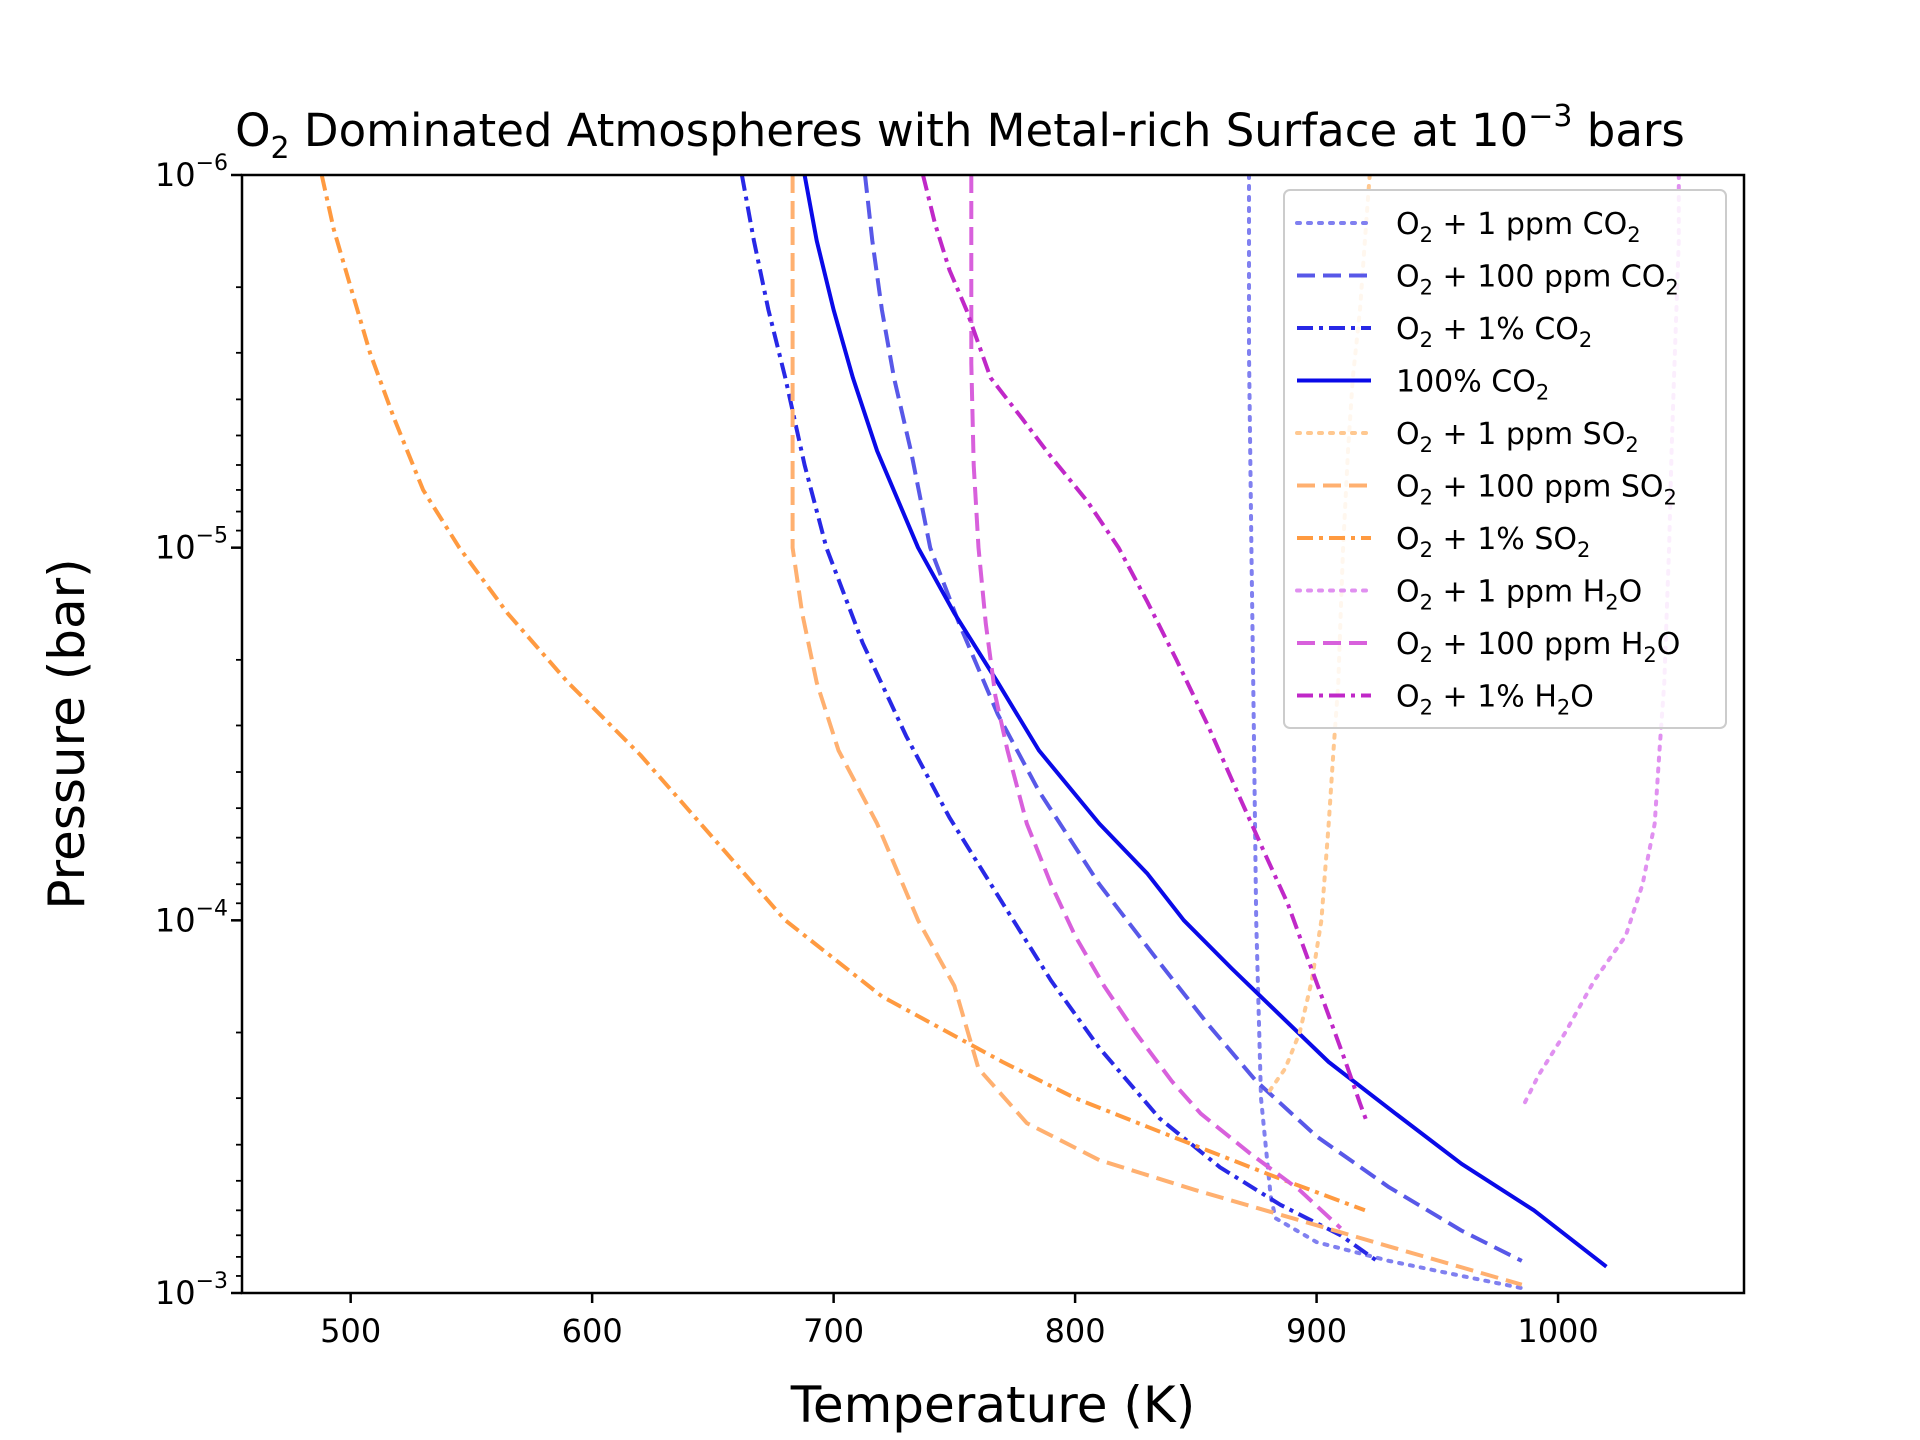 The width and height of the screenshot is (1920, 1440). Describe the element at coordinates (1557, 1331) in the screenshot. I see `x-tick-label: 1000` at that location.